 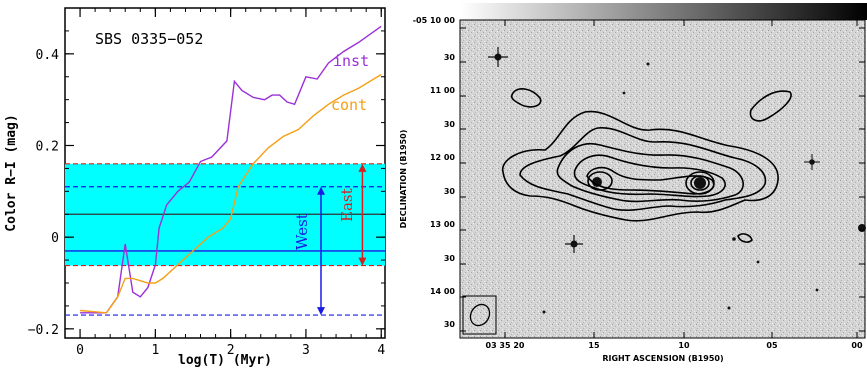 What do you see at coordinates (403, 179) in the screenshot?
I see `dec-axis-label: DECLINATION (B1950)` at bounding box center [403, 179].